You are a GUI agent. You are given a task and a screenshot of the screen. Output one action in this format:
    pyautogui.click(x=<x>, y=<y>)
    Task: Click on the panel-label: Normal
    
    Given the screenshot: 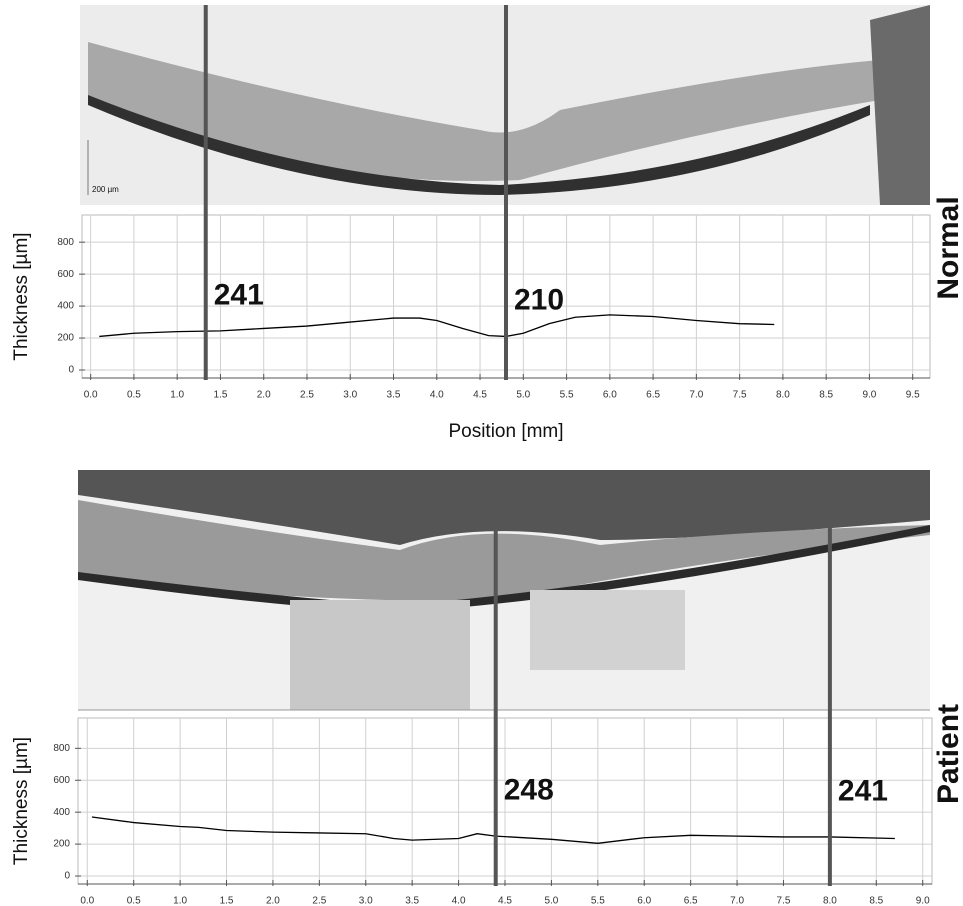 What is the action you would take?
    pyautogui.click(x=947, y=247)
    